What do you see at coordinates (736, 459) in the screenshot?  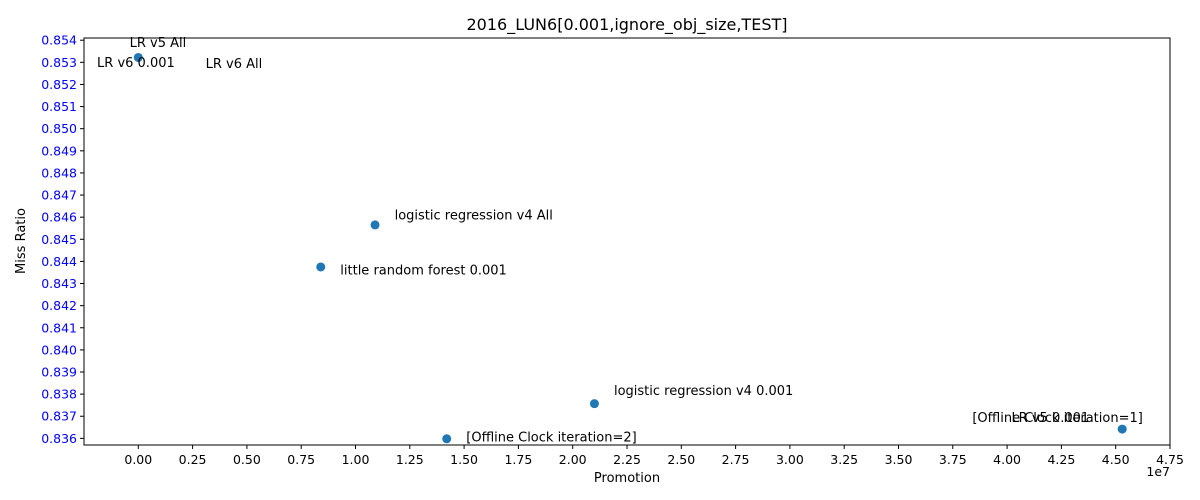 I see `x-tick-label: 2.75` at bounding box center [736, 459].